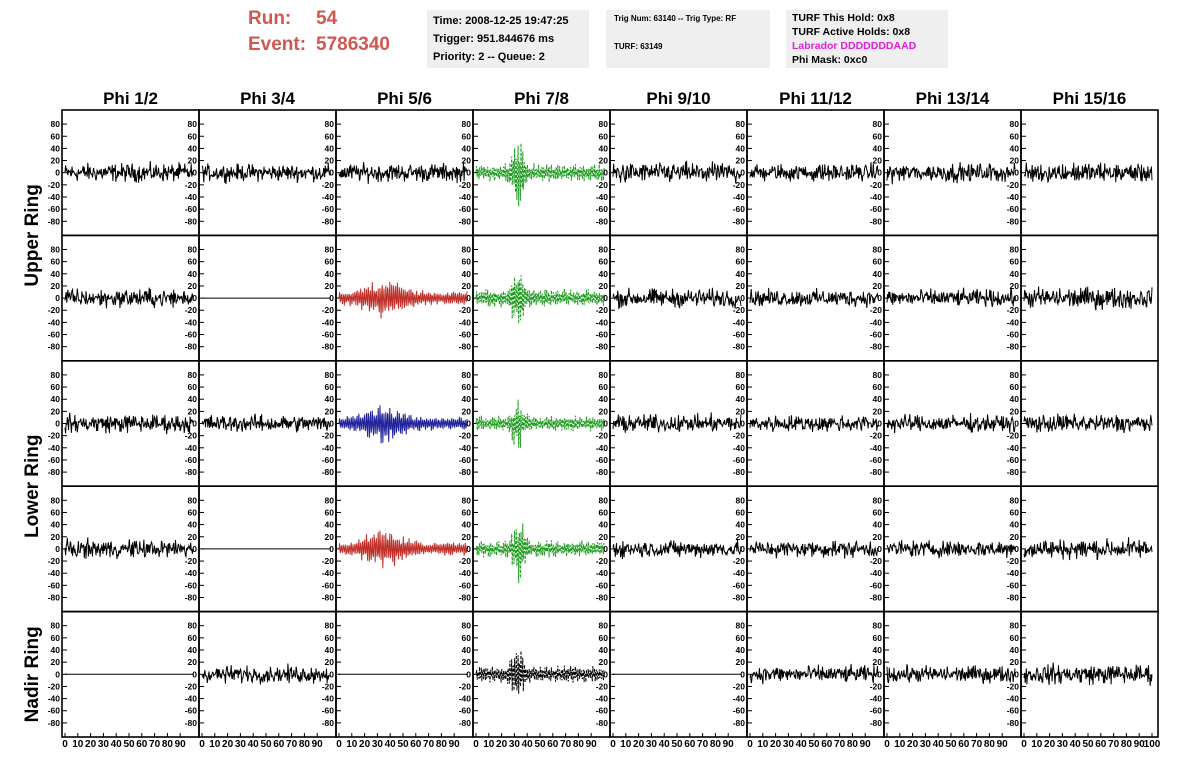  What do you see at coordinates (327, 18) in the screenshot?
I see `run-value: 54` at bounding box center [327, 18].